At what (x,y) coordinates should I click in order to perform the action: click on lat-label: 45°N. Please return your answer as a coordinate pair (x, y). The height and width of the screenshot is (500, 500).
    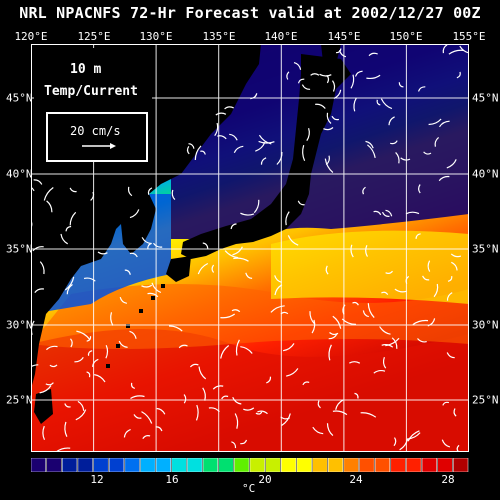
    Looking at the image, I should click on (485, 98).